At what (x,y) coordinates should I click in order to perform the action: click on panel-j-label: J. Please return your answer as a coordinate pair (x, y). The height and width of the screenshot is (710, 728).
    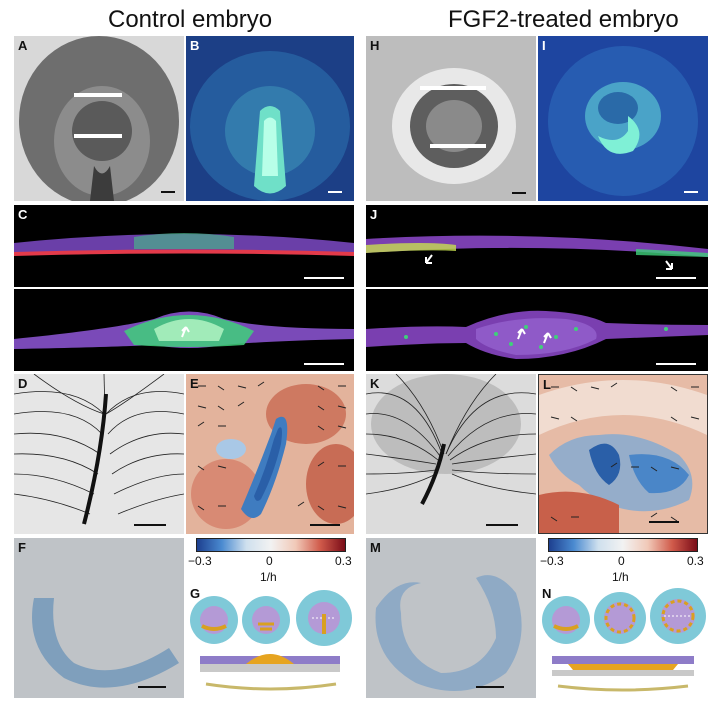
    Looking at the image, I should click on (374, 214).